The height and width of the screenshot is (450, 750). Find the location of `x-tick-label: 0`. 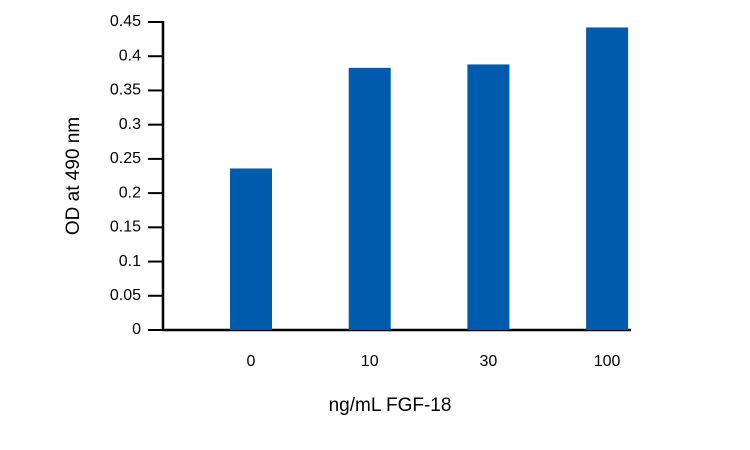

x-tick-label: 0 is located at coordinates (251, 361).